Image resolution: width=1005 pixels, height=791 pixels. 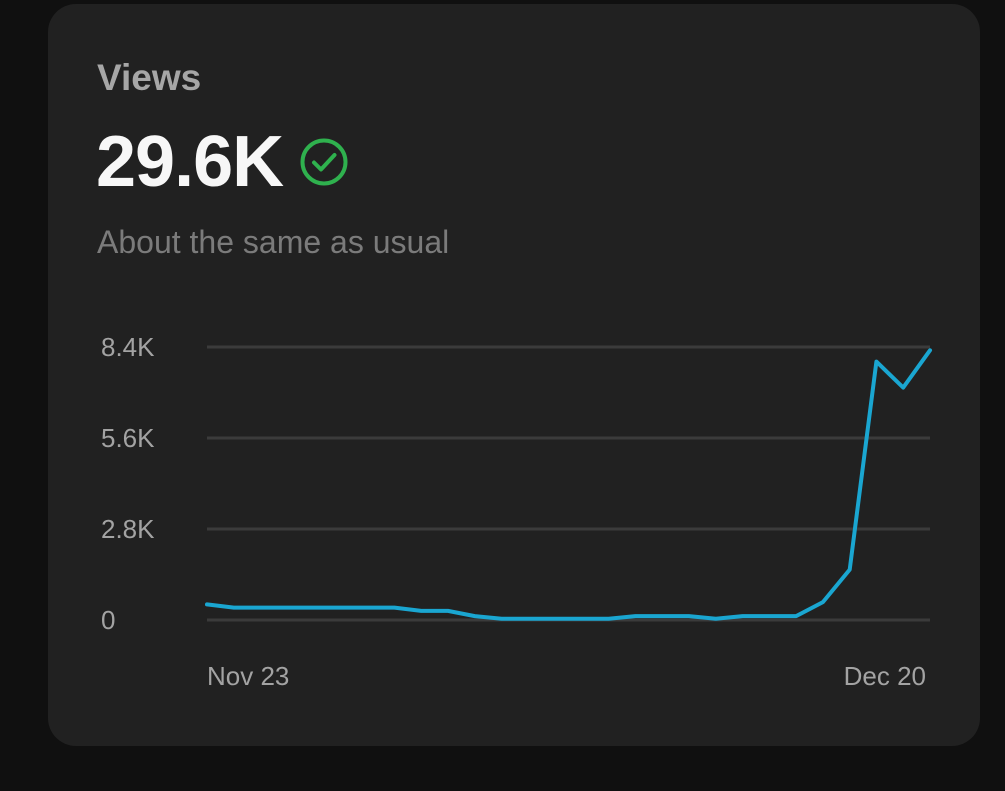 I want to click on check-circle-icon, so click(x=324, y=162).